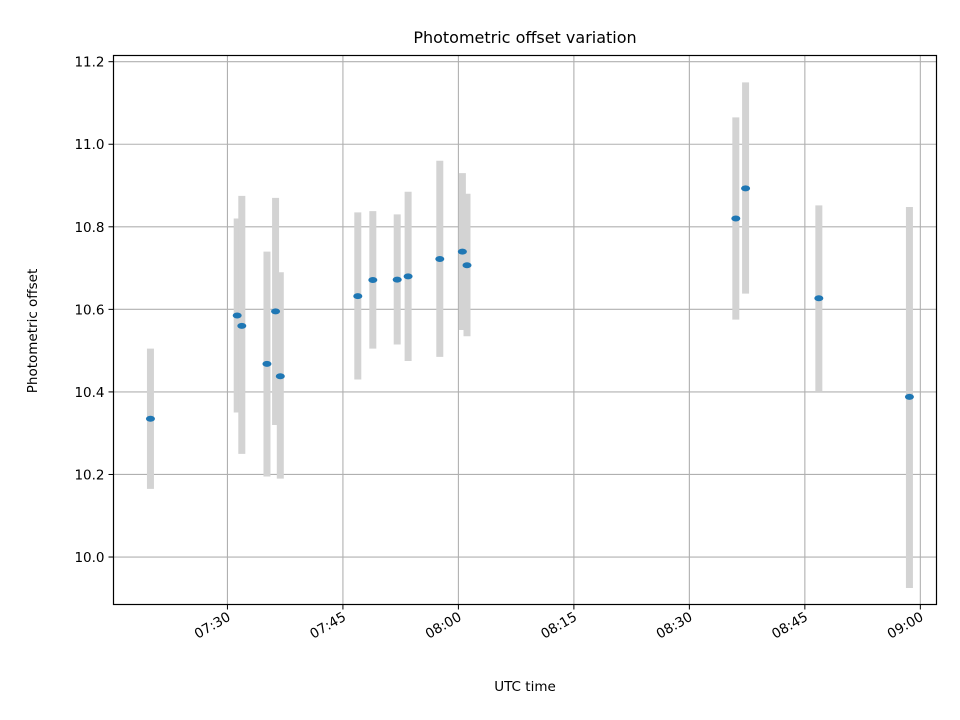 The image size is (960, 720). What do you see at coordinates (524, 37) in the screenshot?
I see `chart-title: Photometric offset variation` at bounding box center [524, 37].